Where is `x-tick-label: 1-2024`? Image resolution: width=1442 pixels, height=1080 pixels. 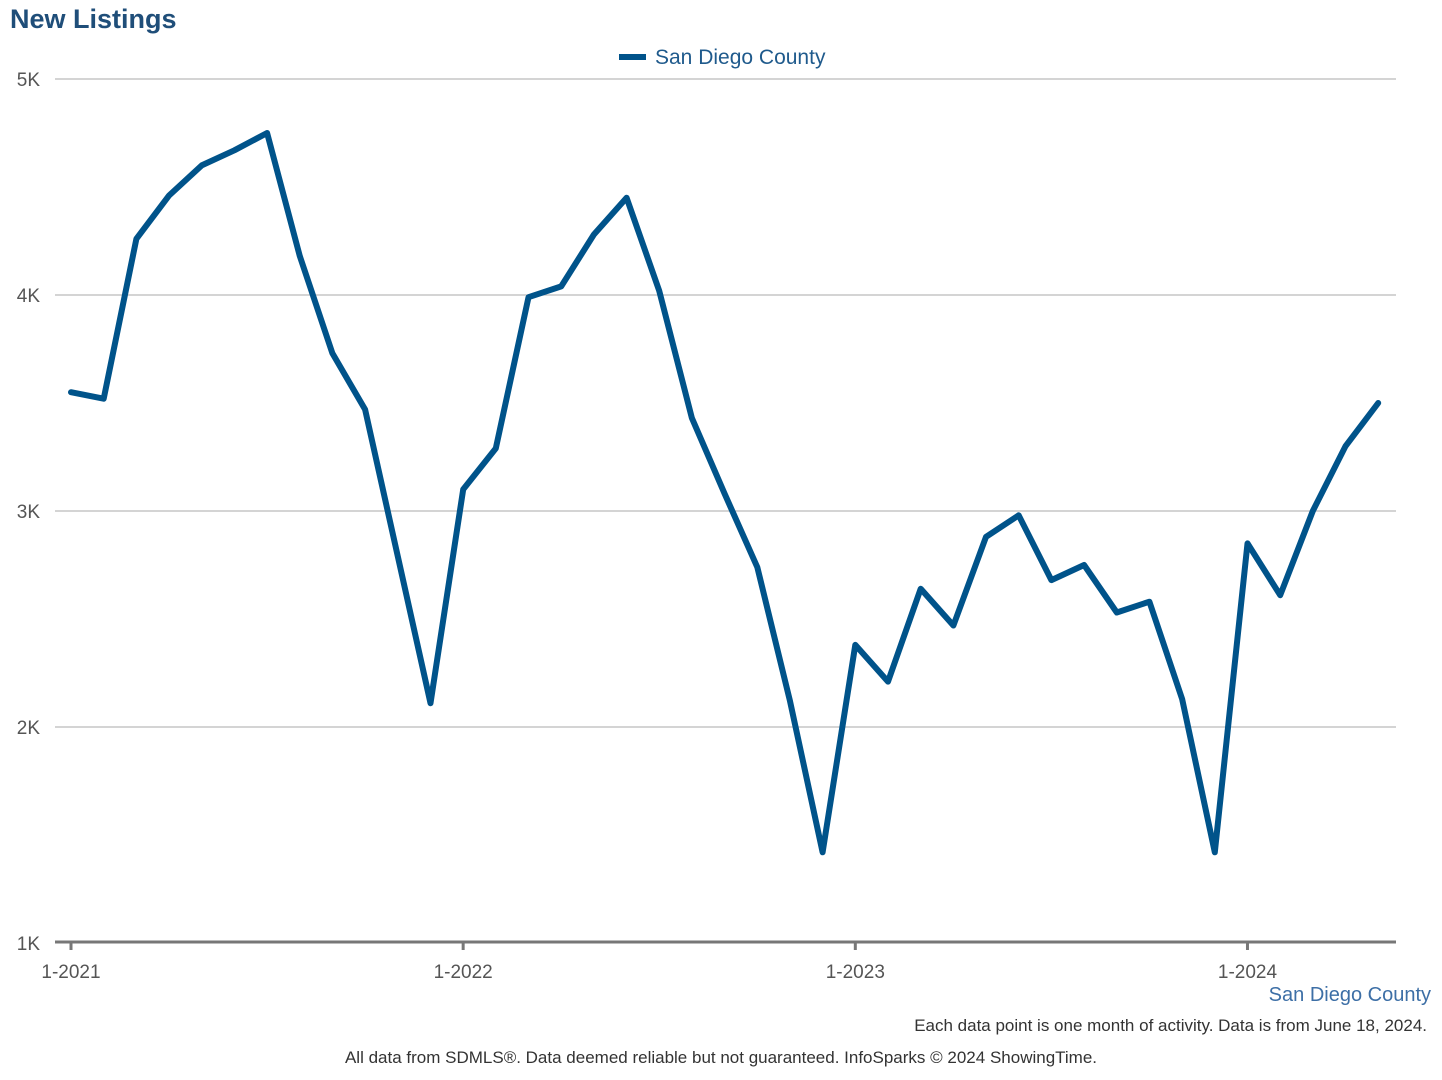 x-tick-label: 1-2024 is located at coordinates (1248, 972).